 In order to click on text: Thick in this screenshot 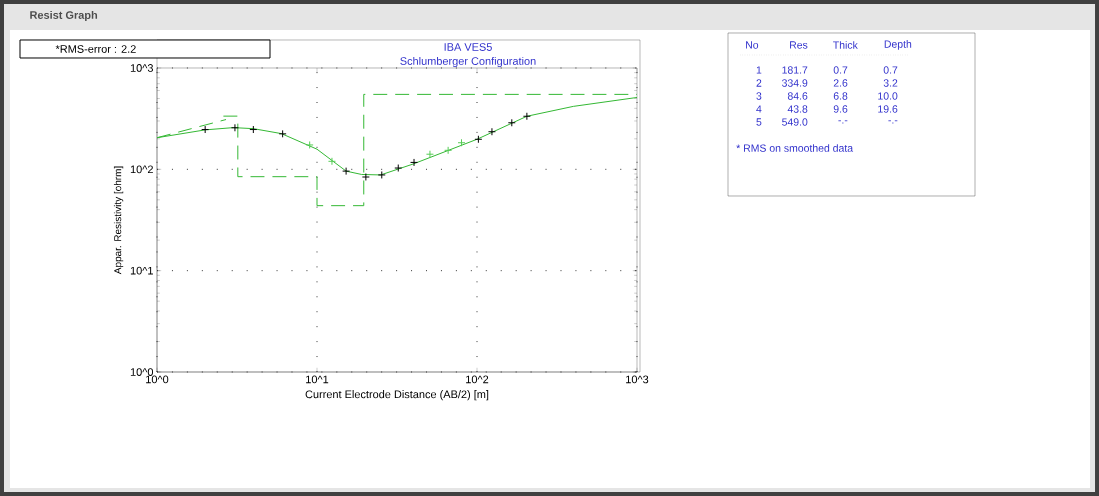, I will do `click(845, 45)`.